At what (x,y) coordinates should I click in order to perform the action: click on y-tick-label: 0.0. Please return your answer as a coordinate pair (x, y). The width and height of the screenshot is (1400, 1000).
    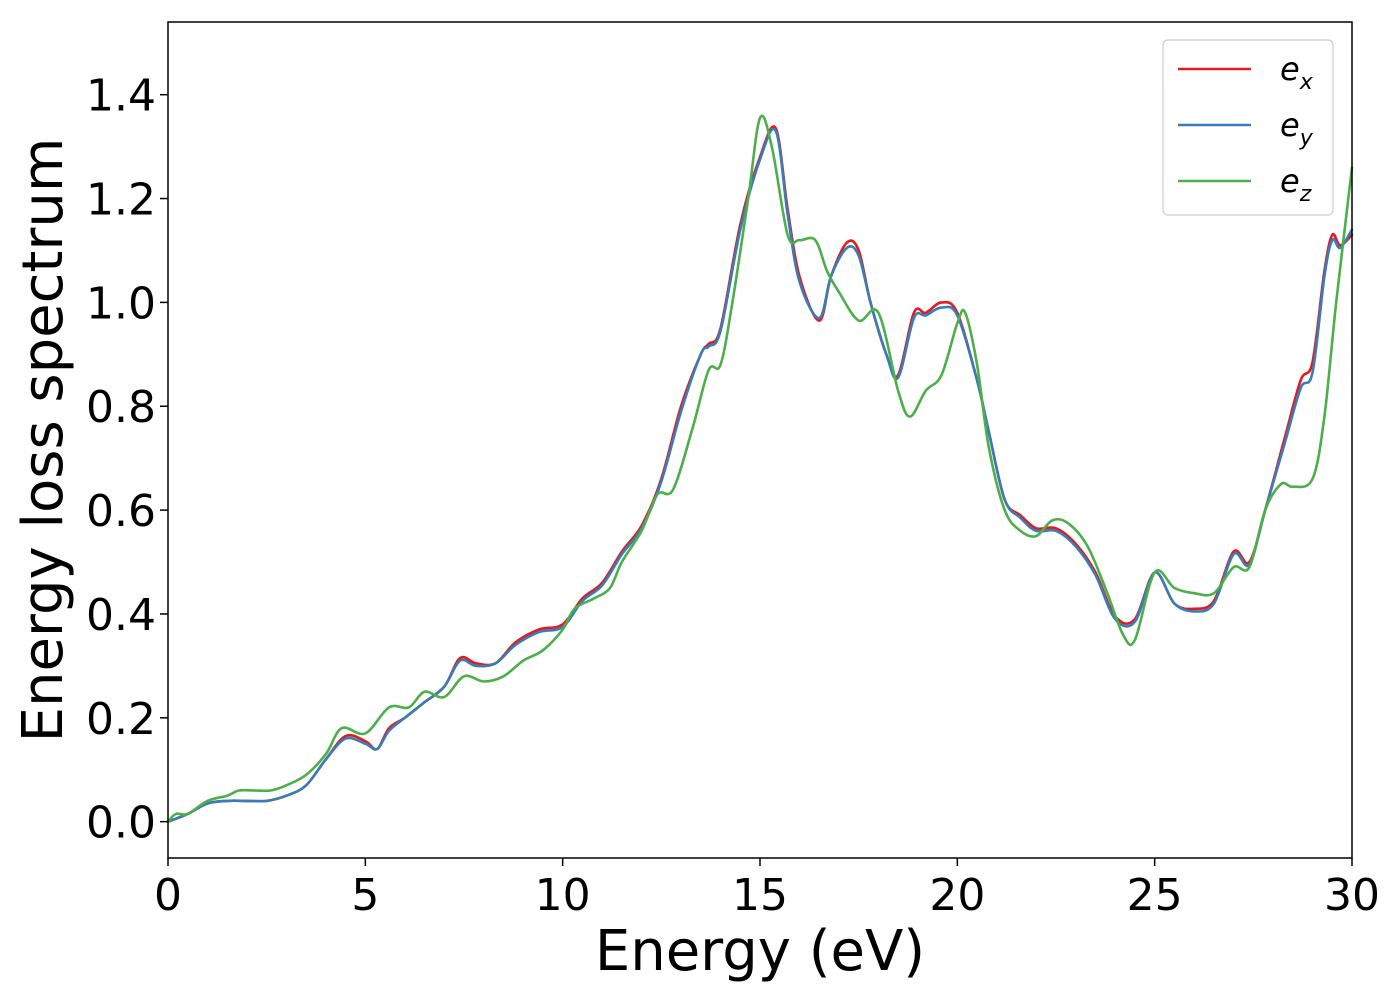
    Looking at the image, I should click on (121, 823).